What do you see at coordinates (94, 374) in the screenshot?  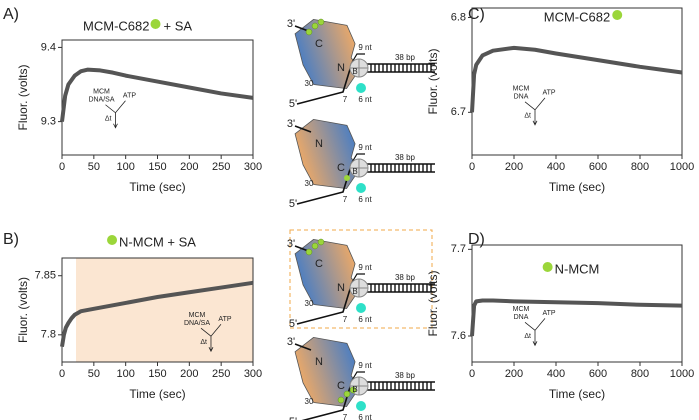 I see `x-tick-label: 50` at bounding box center [94, 374].